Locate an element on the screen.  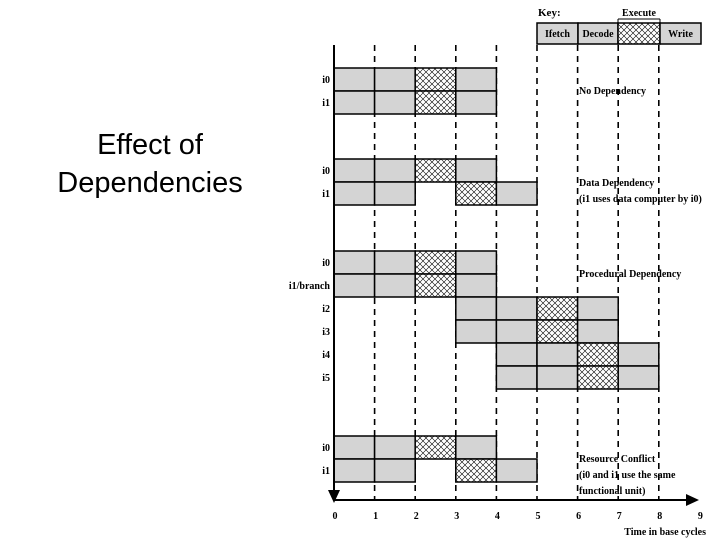
group-caption: No Dependency is located at coordinates (612, 91).